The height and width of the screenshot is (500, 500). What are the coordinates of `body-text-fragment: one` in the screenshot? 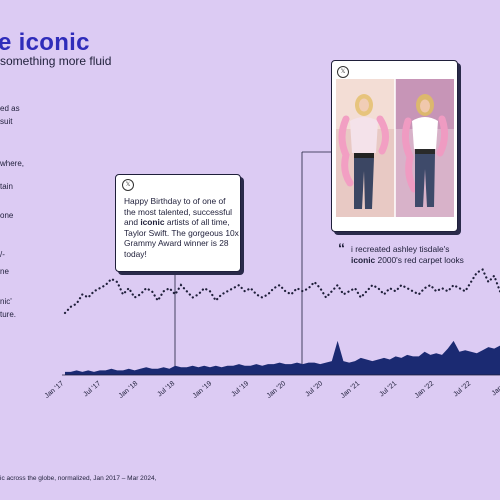 It's located at (7, 215).